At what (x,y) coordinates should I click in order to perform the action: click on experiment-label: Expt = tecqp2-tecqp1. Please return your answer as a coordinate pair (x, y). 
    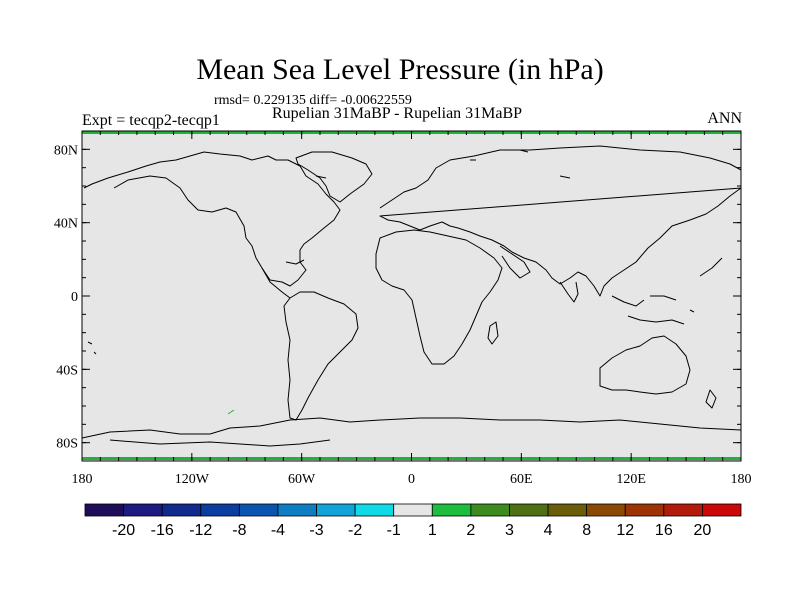
    Looking at the image, I should click on (151, 120).